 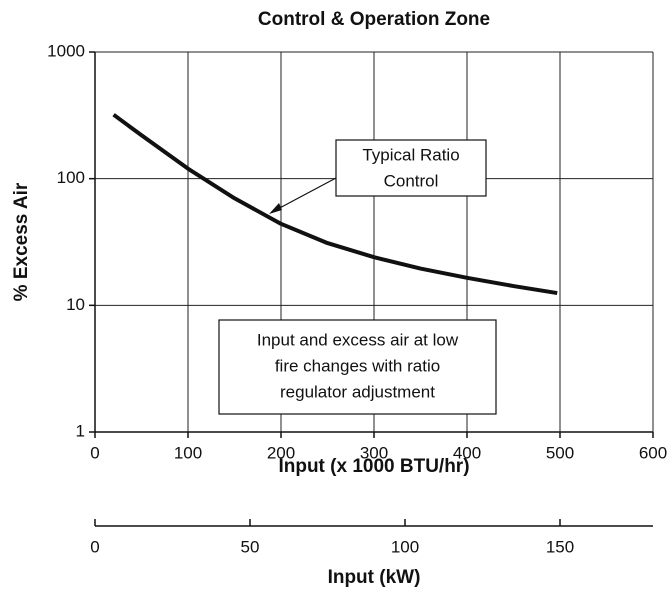 What do you see at coordinates (80, 430) in the screenshot?
I see `y-tick-label: 1` at bounding box center [80, 430].